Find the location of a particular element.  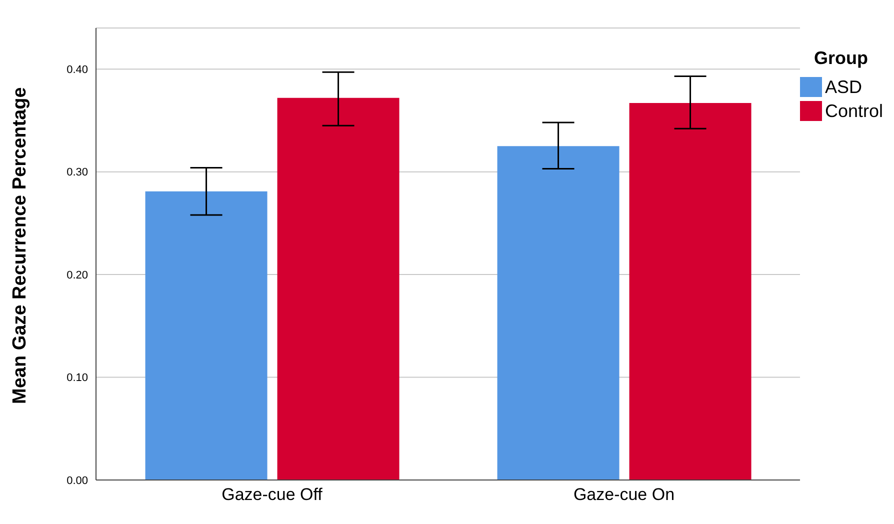

y-tick-label: 0.40 is located at coordinates (77, 70).